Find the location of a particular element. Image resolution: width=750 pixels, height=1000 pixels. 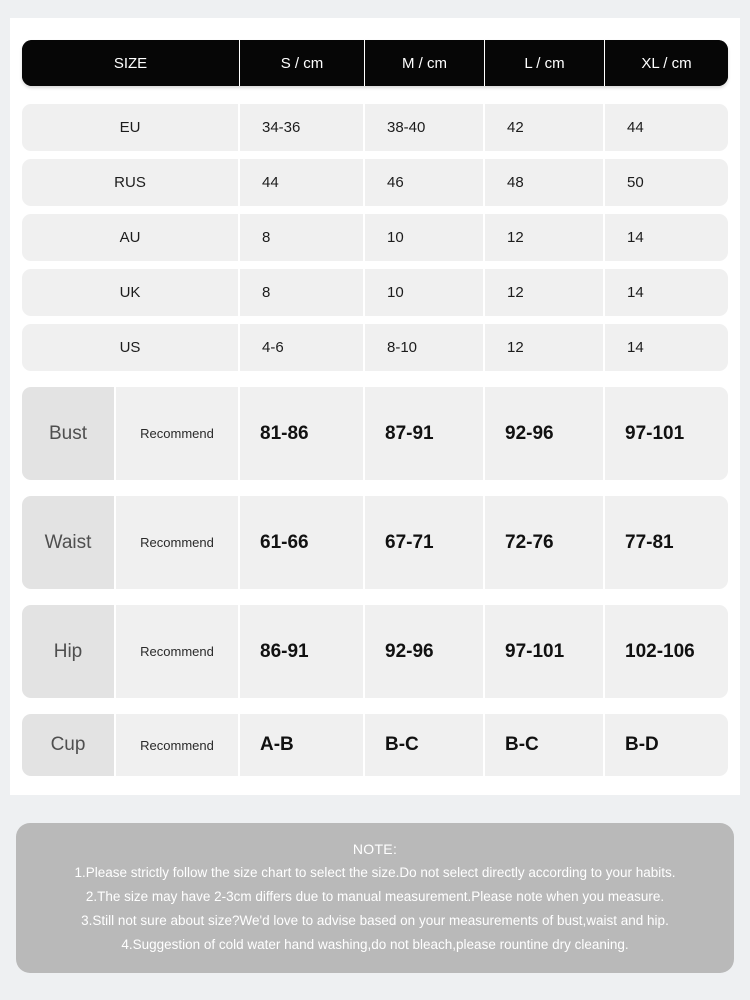

cell-value: B-D is located at coordinates (642, 744).